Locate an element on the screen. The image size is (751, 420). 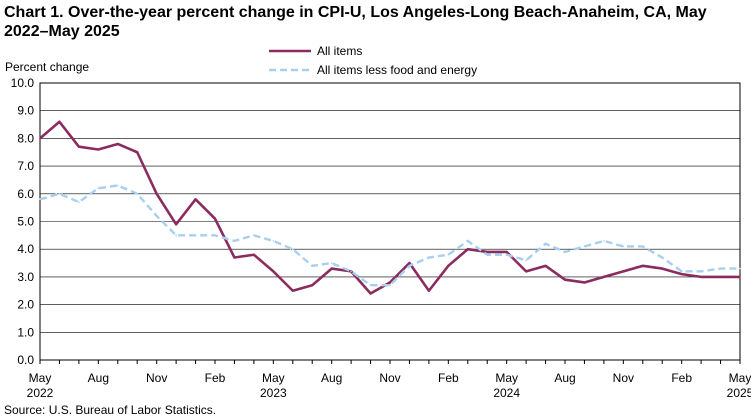
legend-label-core: All items less food and energy is located at coordinates (397, 70).